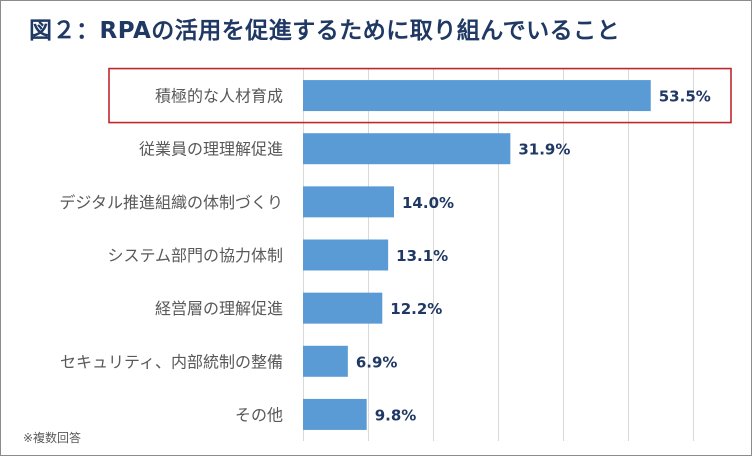  Describe the element at coordinates (259, 414) in the screenshot. I see `category-label: その他` at that location.